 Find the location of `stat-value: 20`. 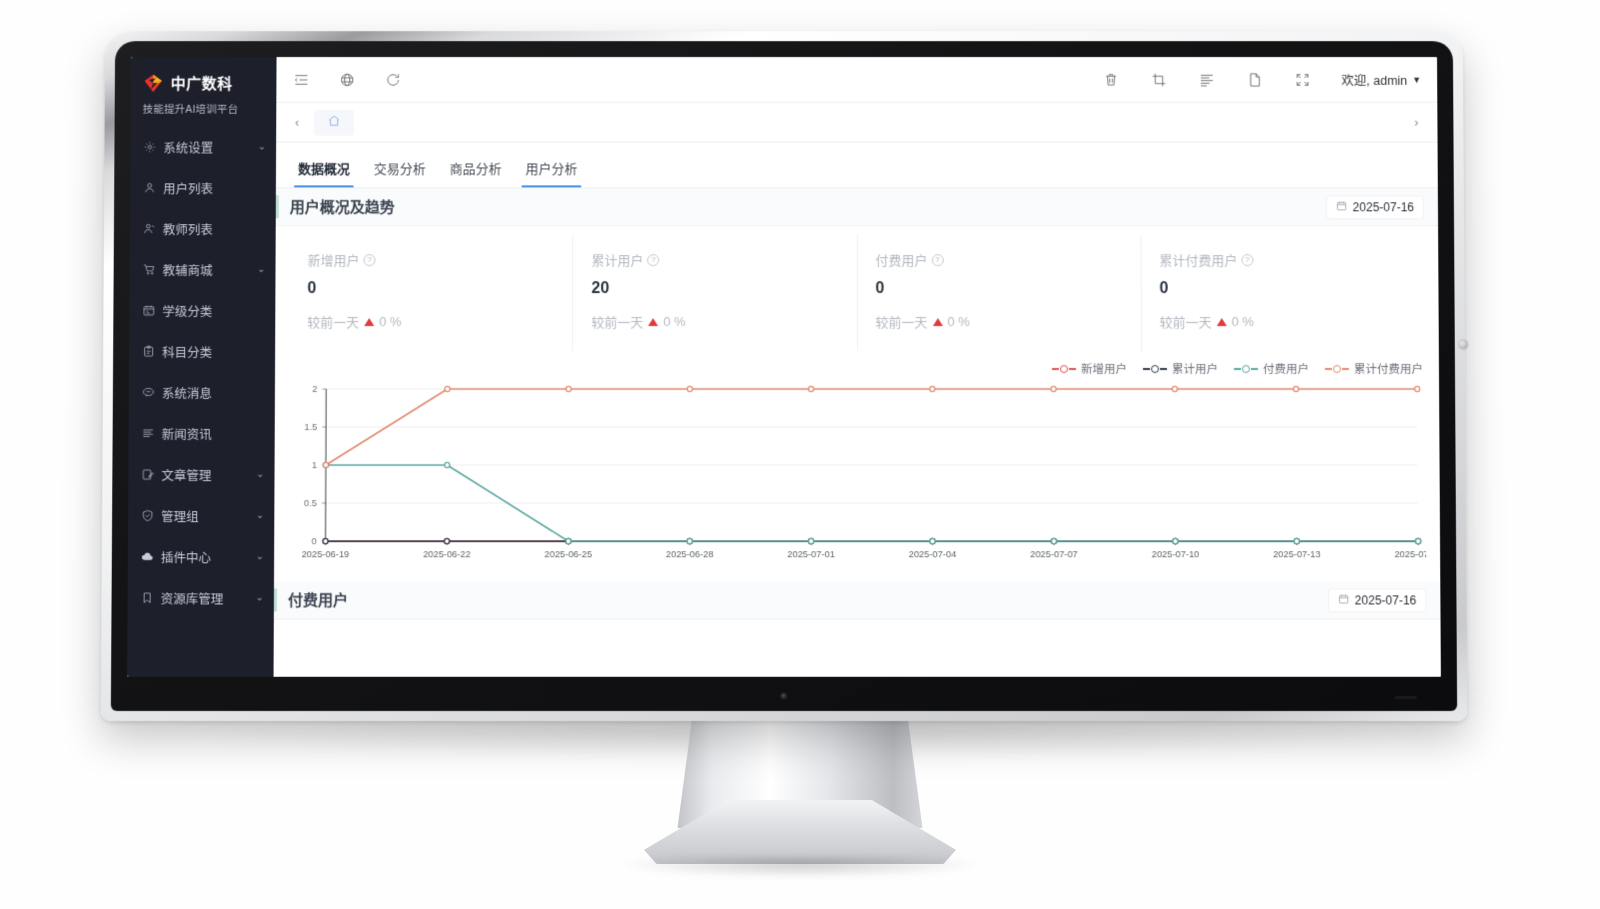

stat-value: 20 is located at coordinates (600, 289).